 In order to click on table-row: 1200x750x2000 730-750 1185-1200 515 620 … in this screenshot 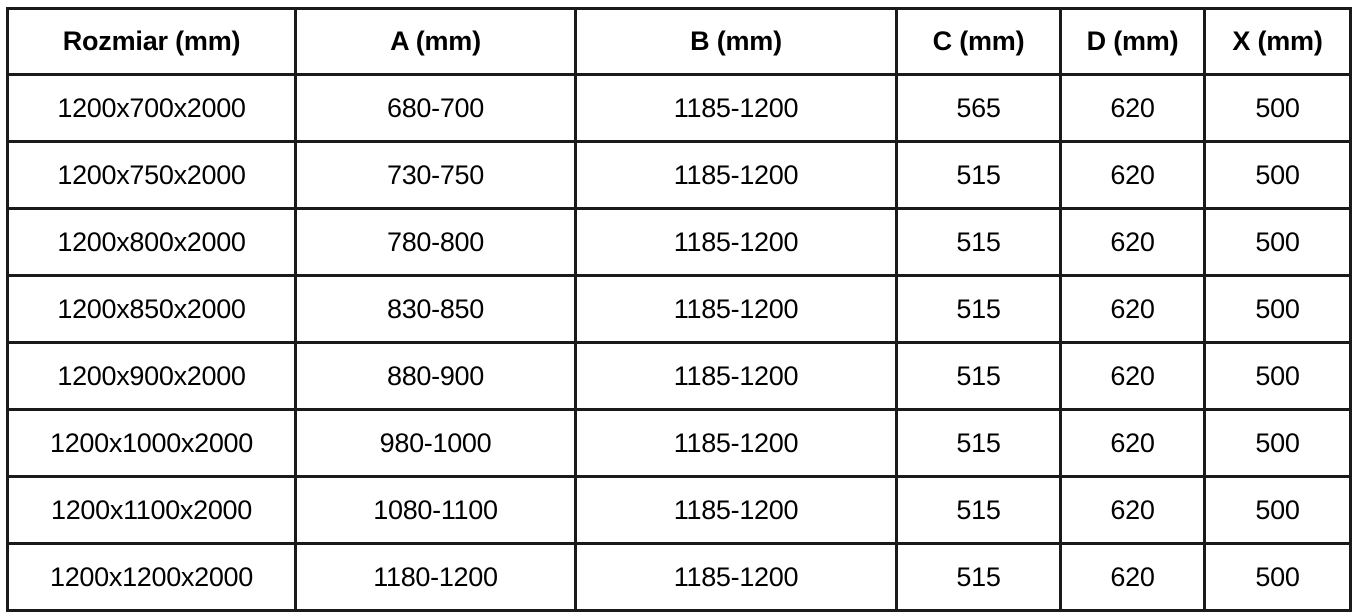, I will do `click(679, 175)`.